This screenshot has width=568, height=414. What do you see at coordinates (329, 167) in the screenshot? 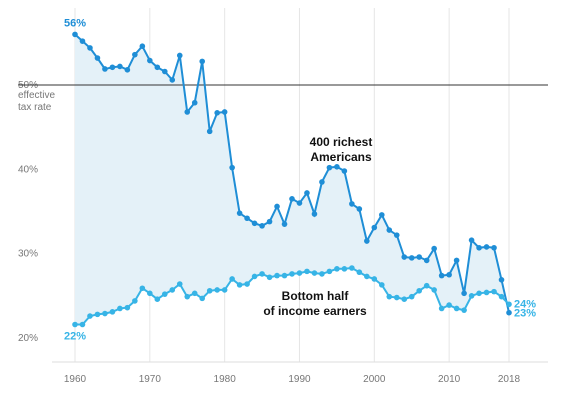
I see `point-400-richest-1994` at bounding box center [329, 167].